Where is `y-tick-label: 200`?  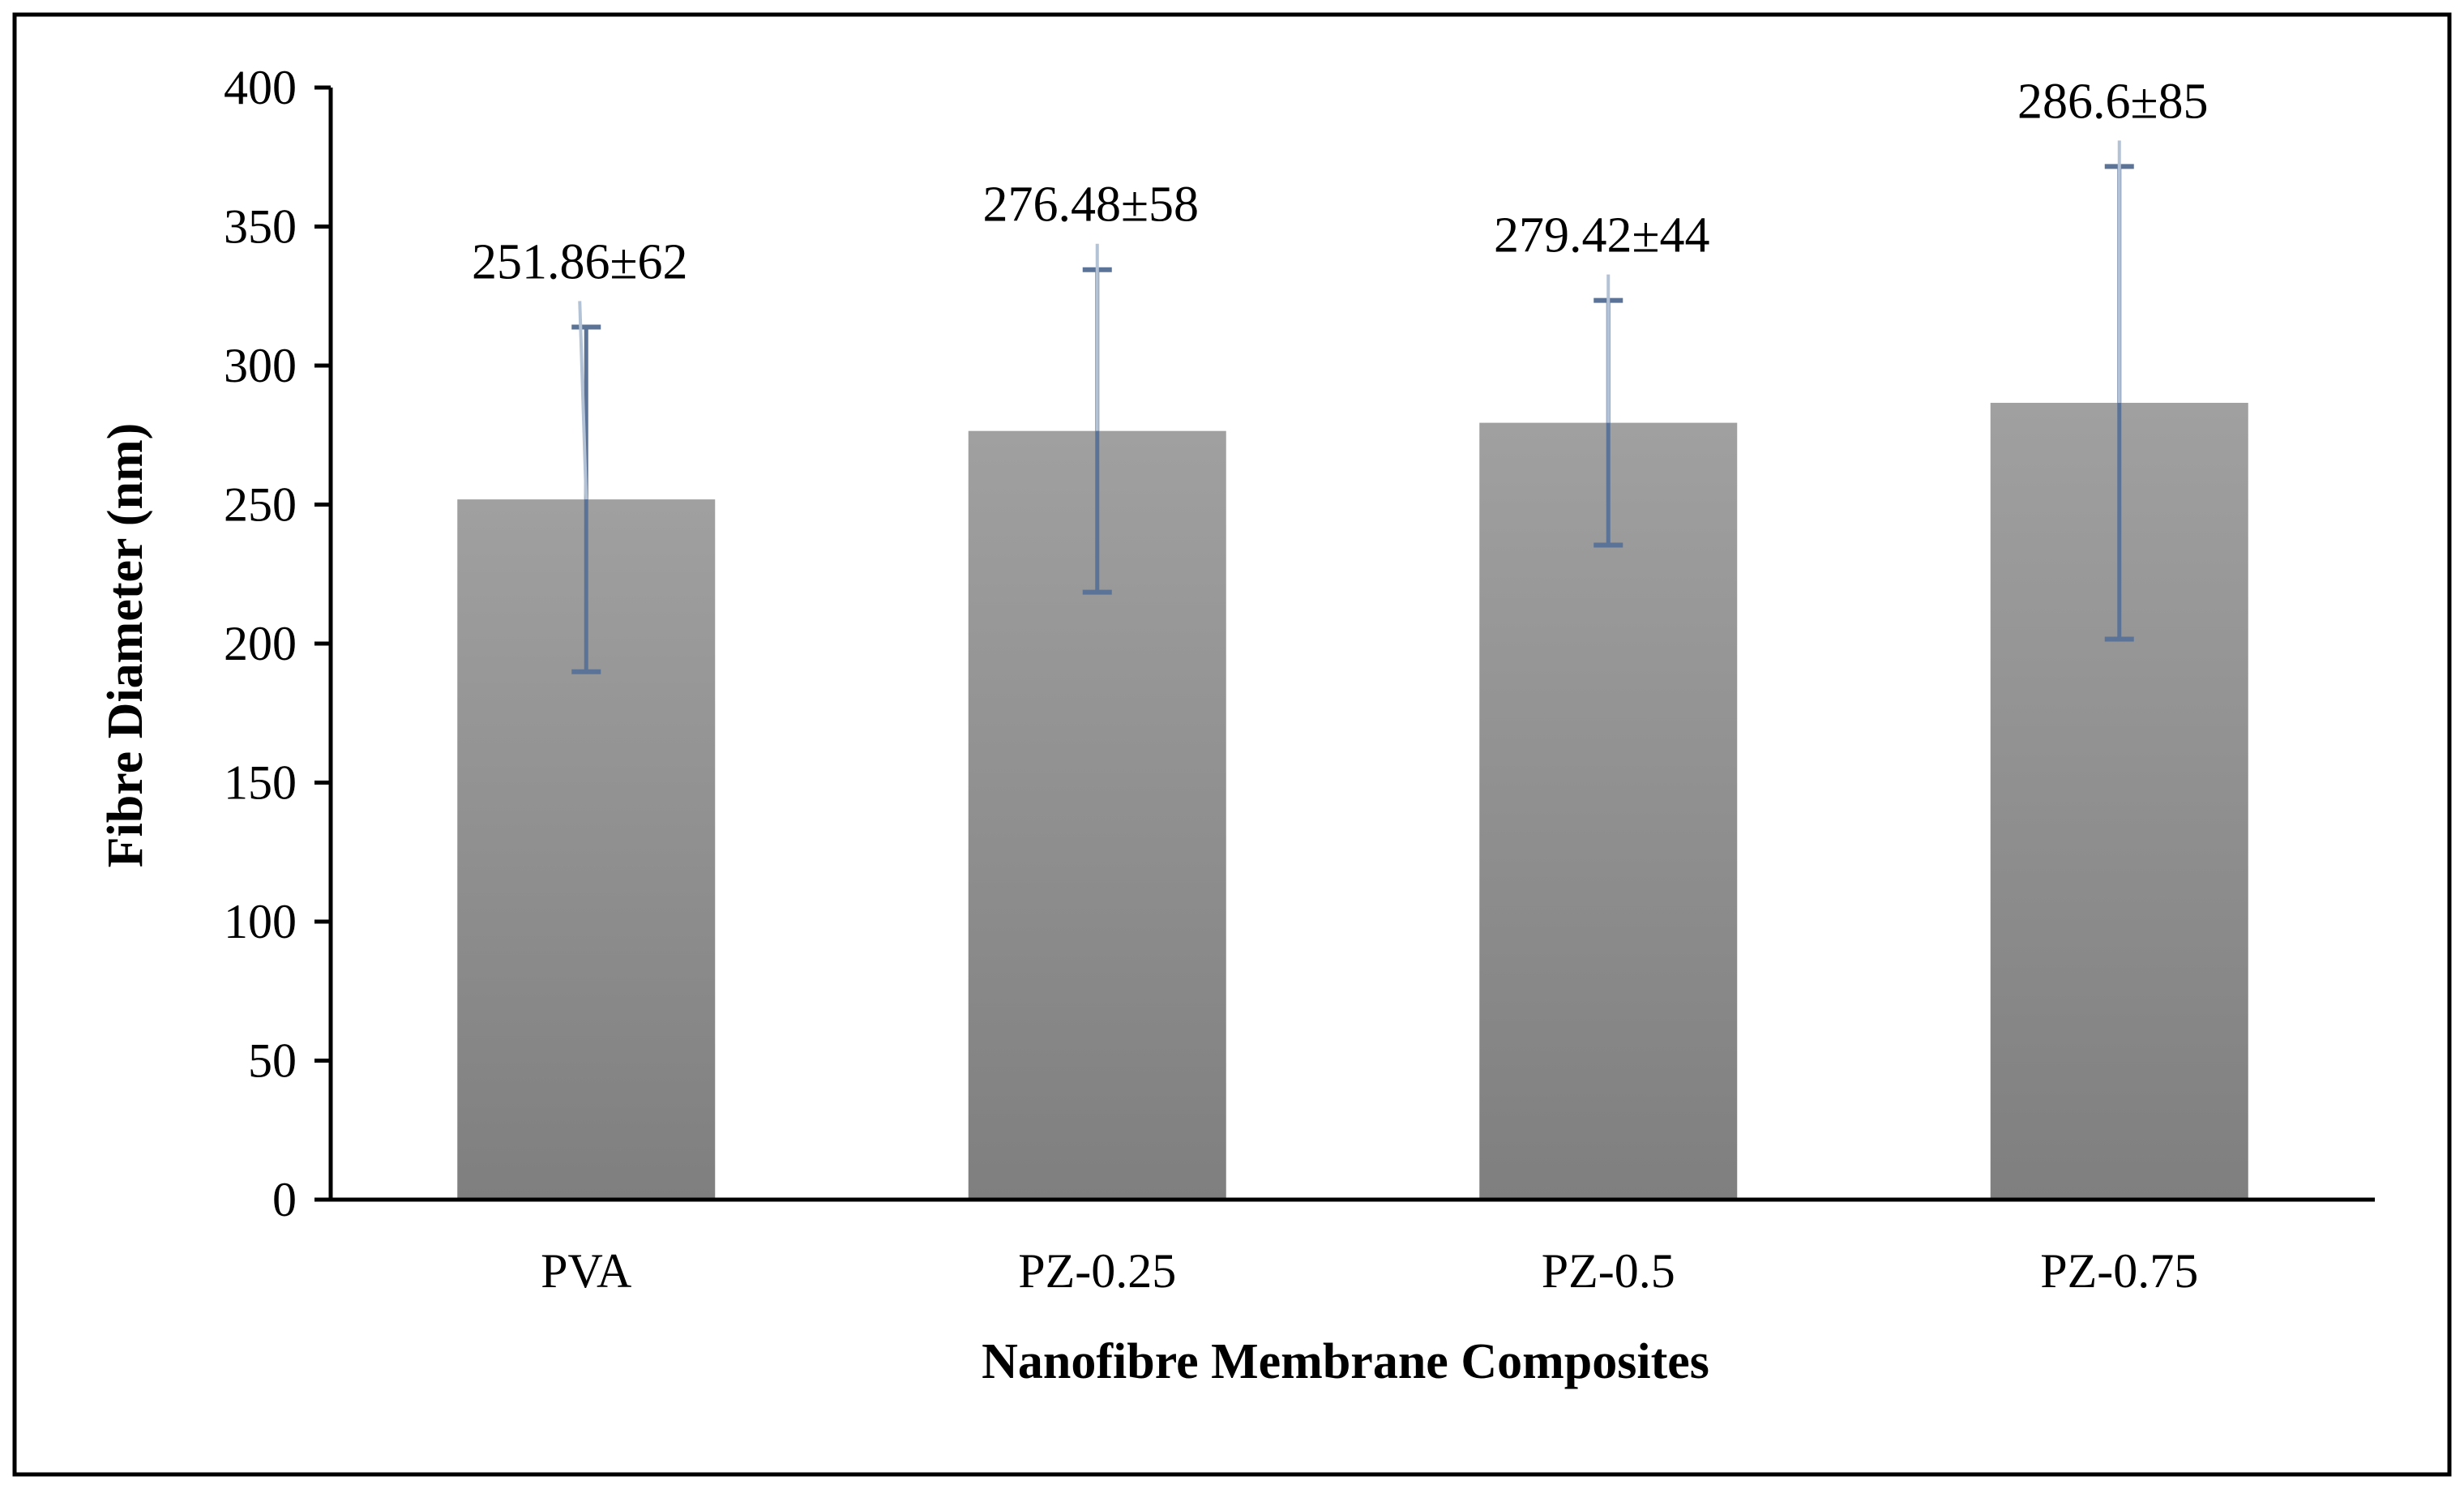 y-tick-label: 200 is located at coordinates (260, 643).